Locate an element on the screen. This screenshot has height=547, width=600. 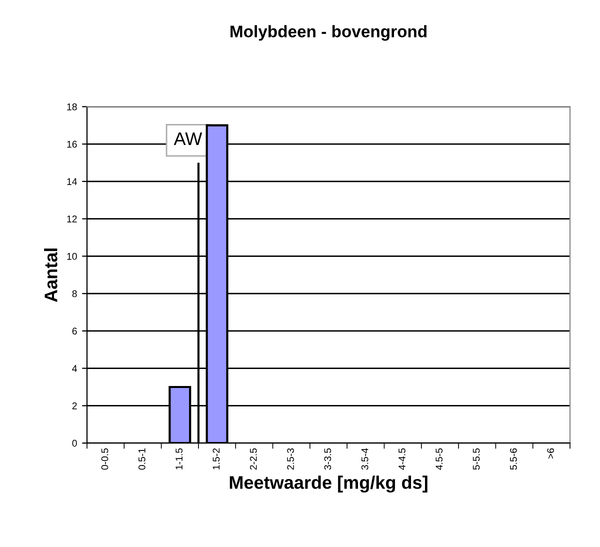
x-tick-label: 1.5-2 is located at coordinates (216, 459).